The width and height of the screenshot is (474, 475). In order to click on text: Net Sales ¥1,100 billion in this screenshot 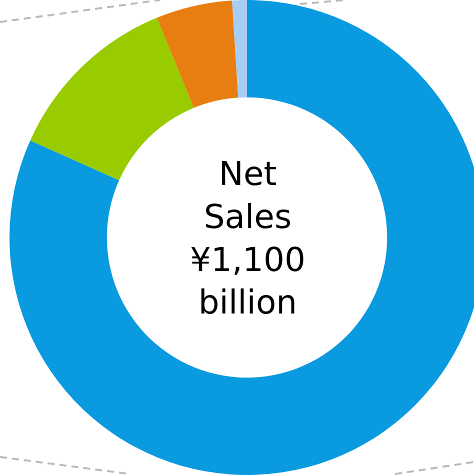, I will do `click(248, 238)`.